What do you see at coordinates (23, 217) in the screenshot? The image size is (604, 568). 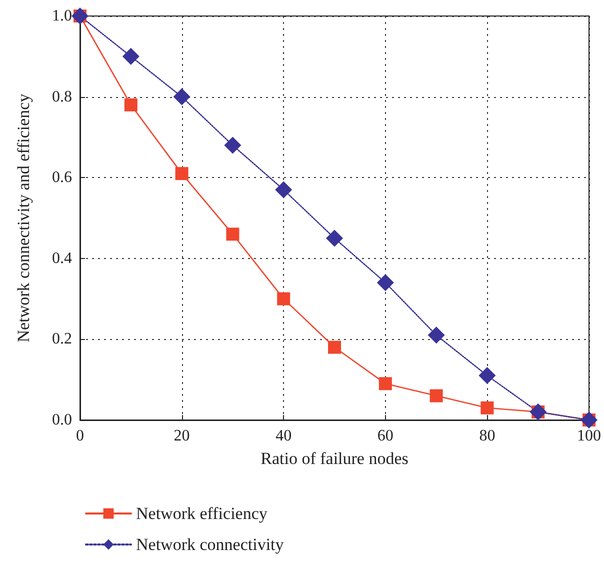 I see `y-axis-title: Network connectivity and efficiency` at bounding box center [23, 217].